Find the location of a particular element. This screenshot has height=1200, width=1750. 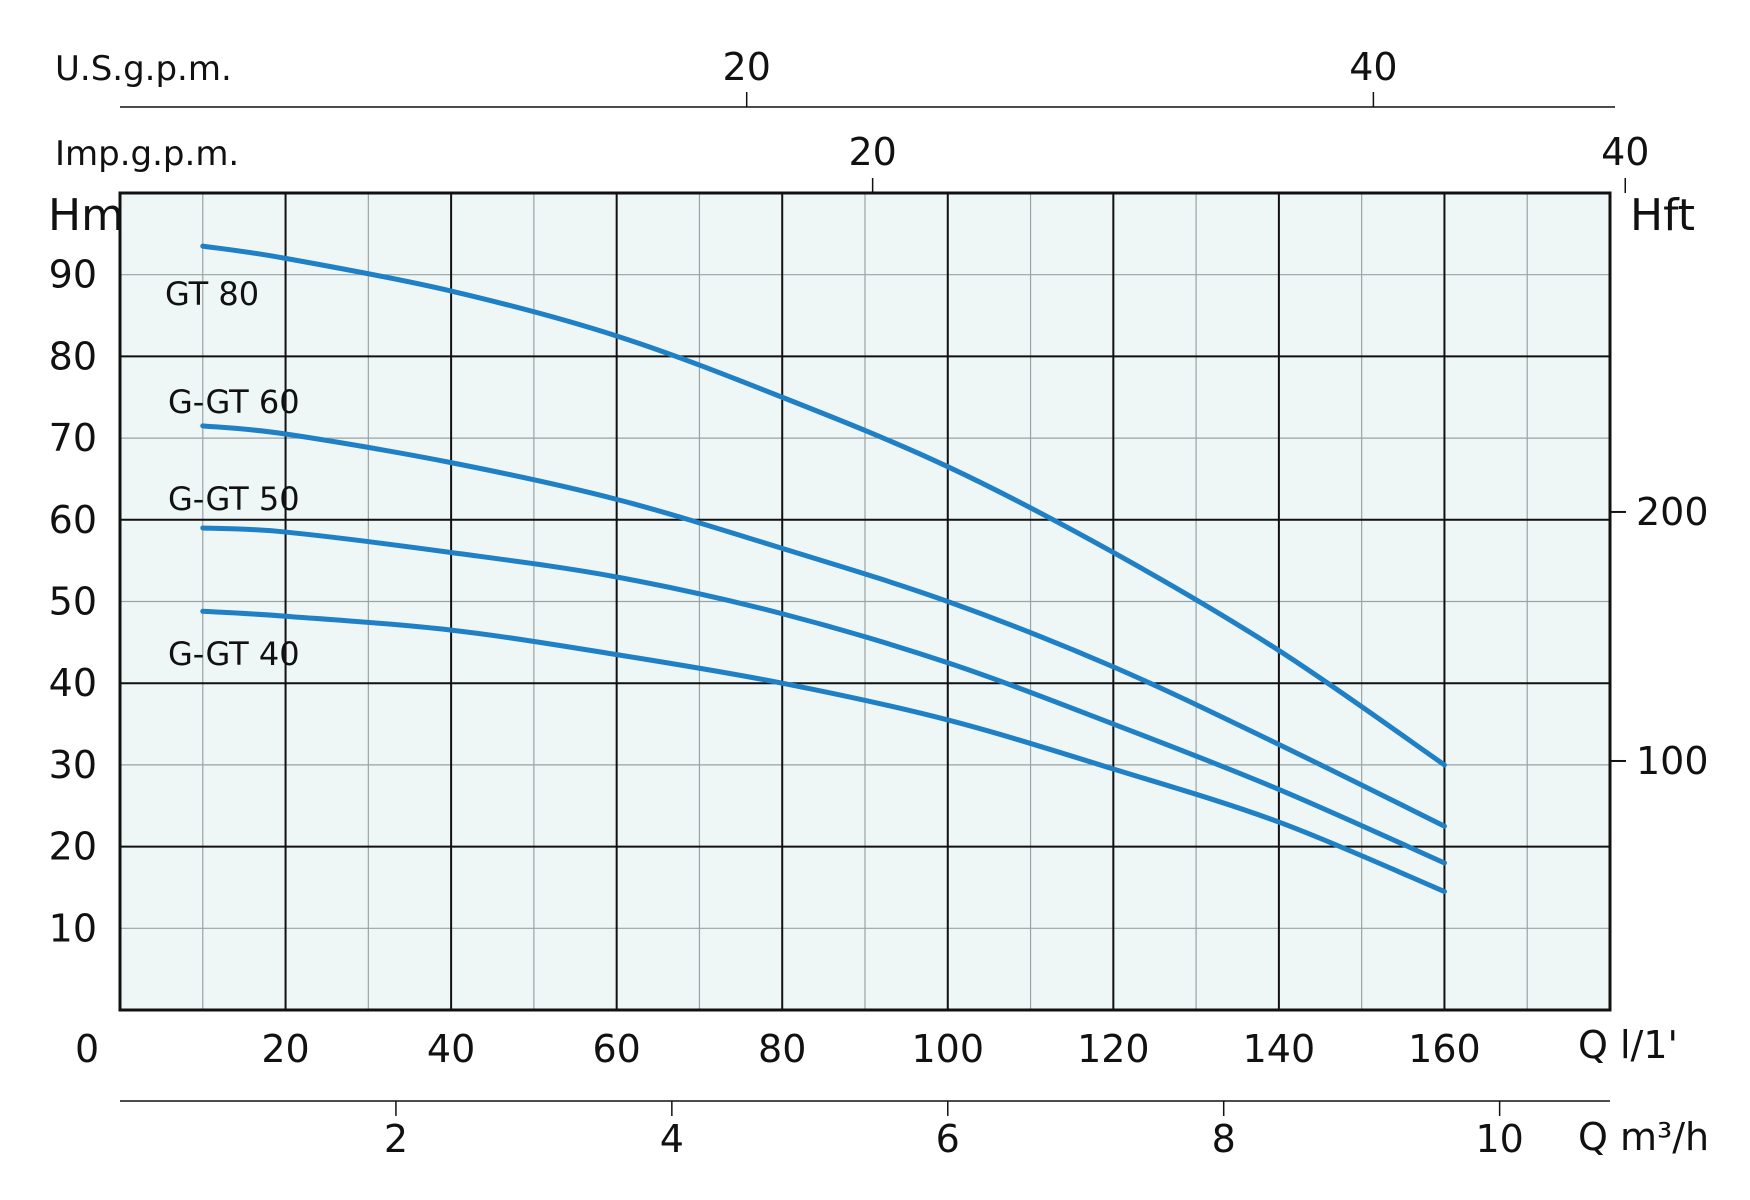

x-bottom-tick-label: 60 is located at coordinates (616, 1049).